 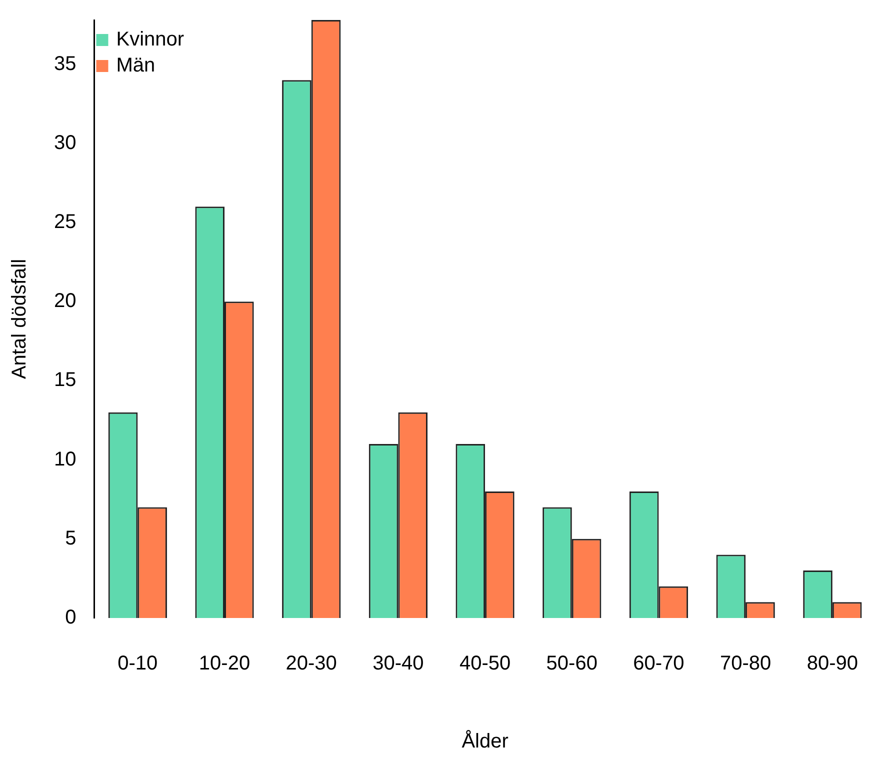 What do you see at coordinates (70, 538) in the screenshot?
I see `y-tick-label: 5` at bounding box center [70, 538].